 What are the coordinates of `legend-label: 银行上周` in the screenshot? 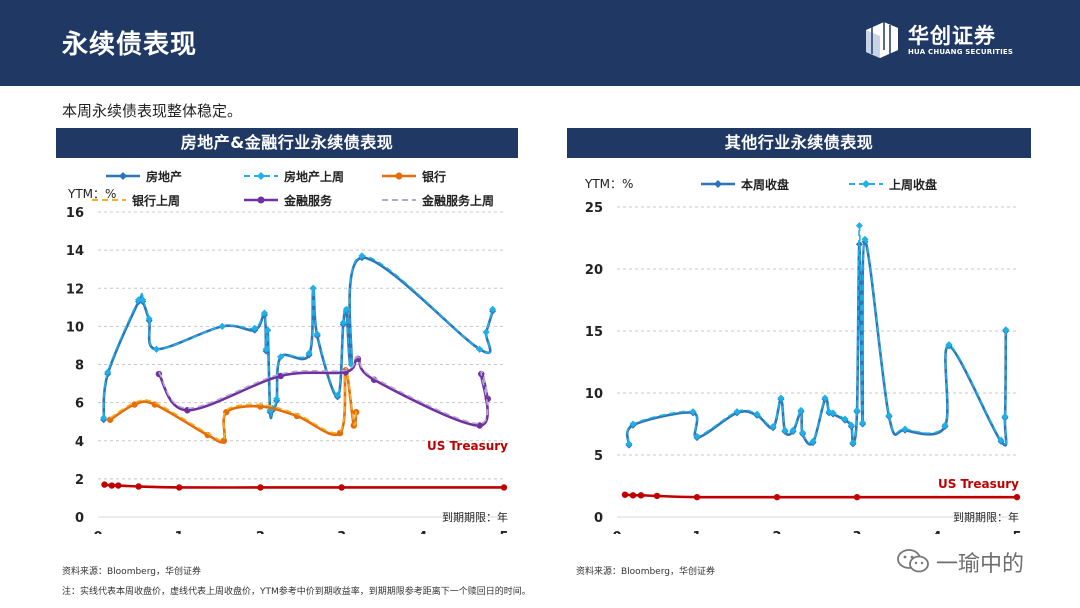 It's located at (156, 200).